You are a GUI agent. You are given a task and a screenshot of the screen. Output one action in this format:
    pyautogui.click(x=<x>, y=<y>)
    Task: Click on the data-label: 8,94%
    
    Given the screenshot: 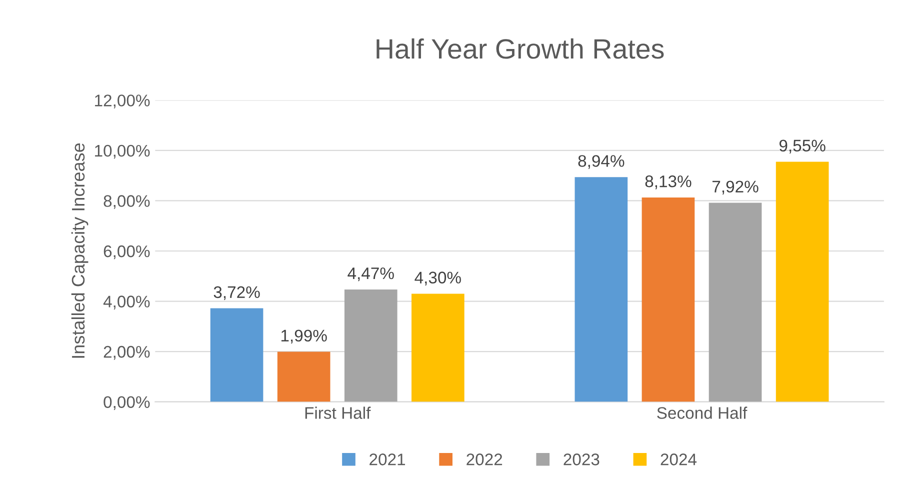 What is the action you would take?
    pyautogui.click(x=601, y=162)
    